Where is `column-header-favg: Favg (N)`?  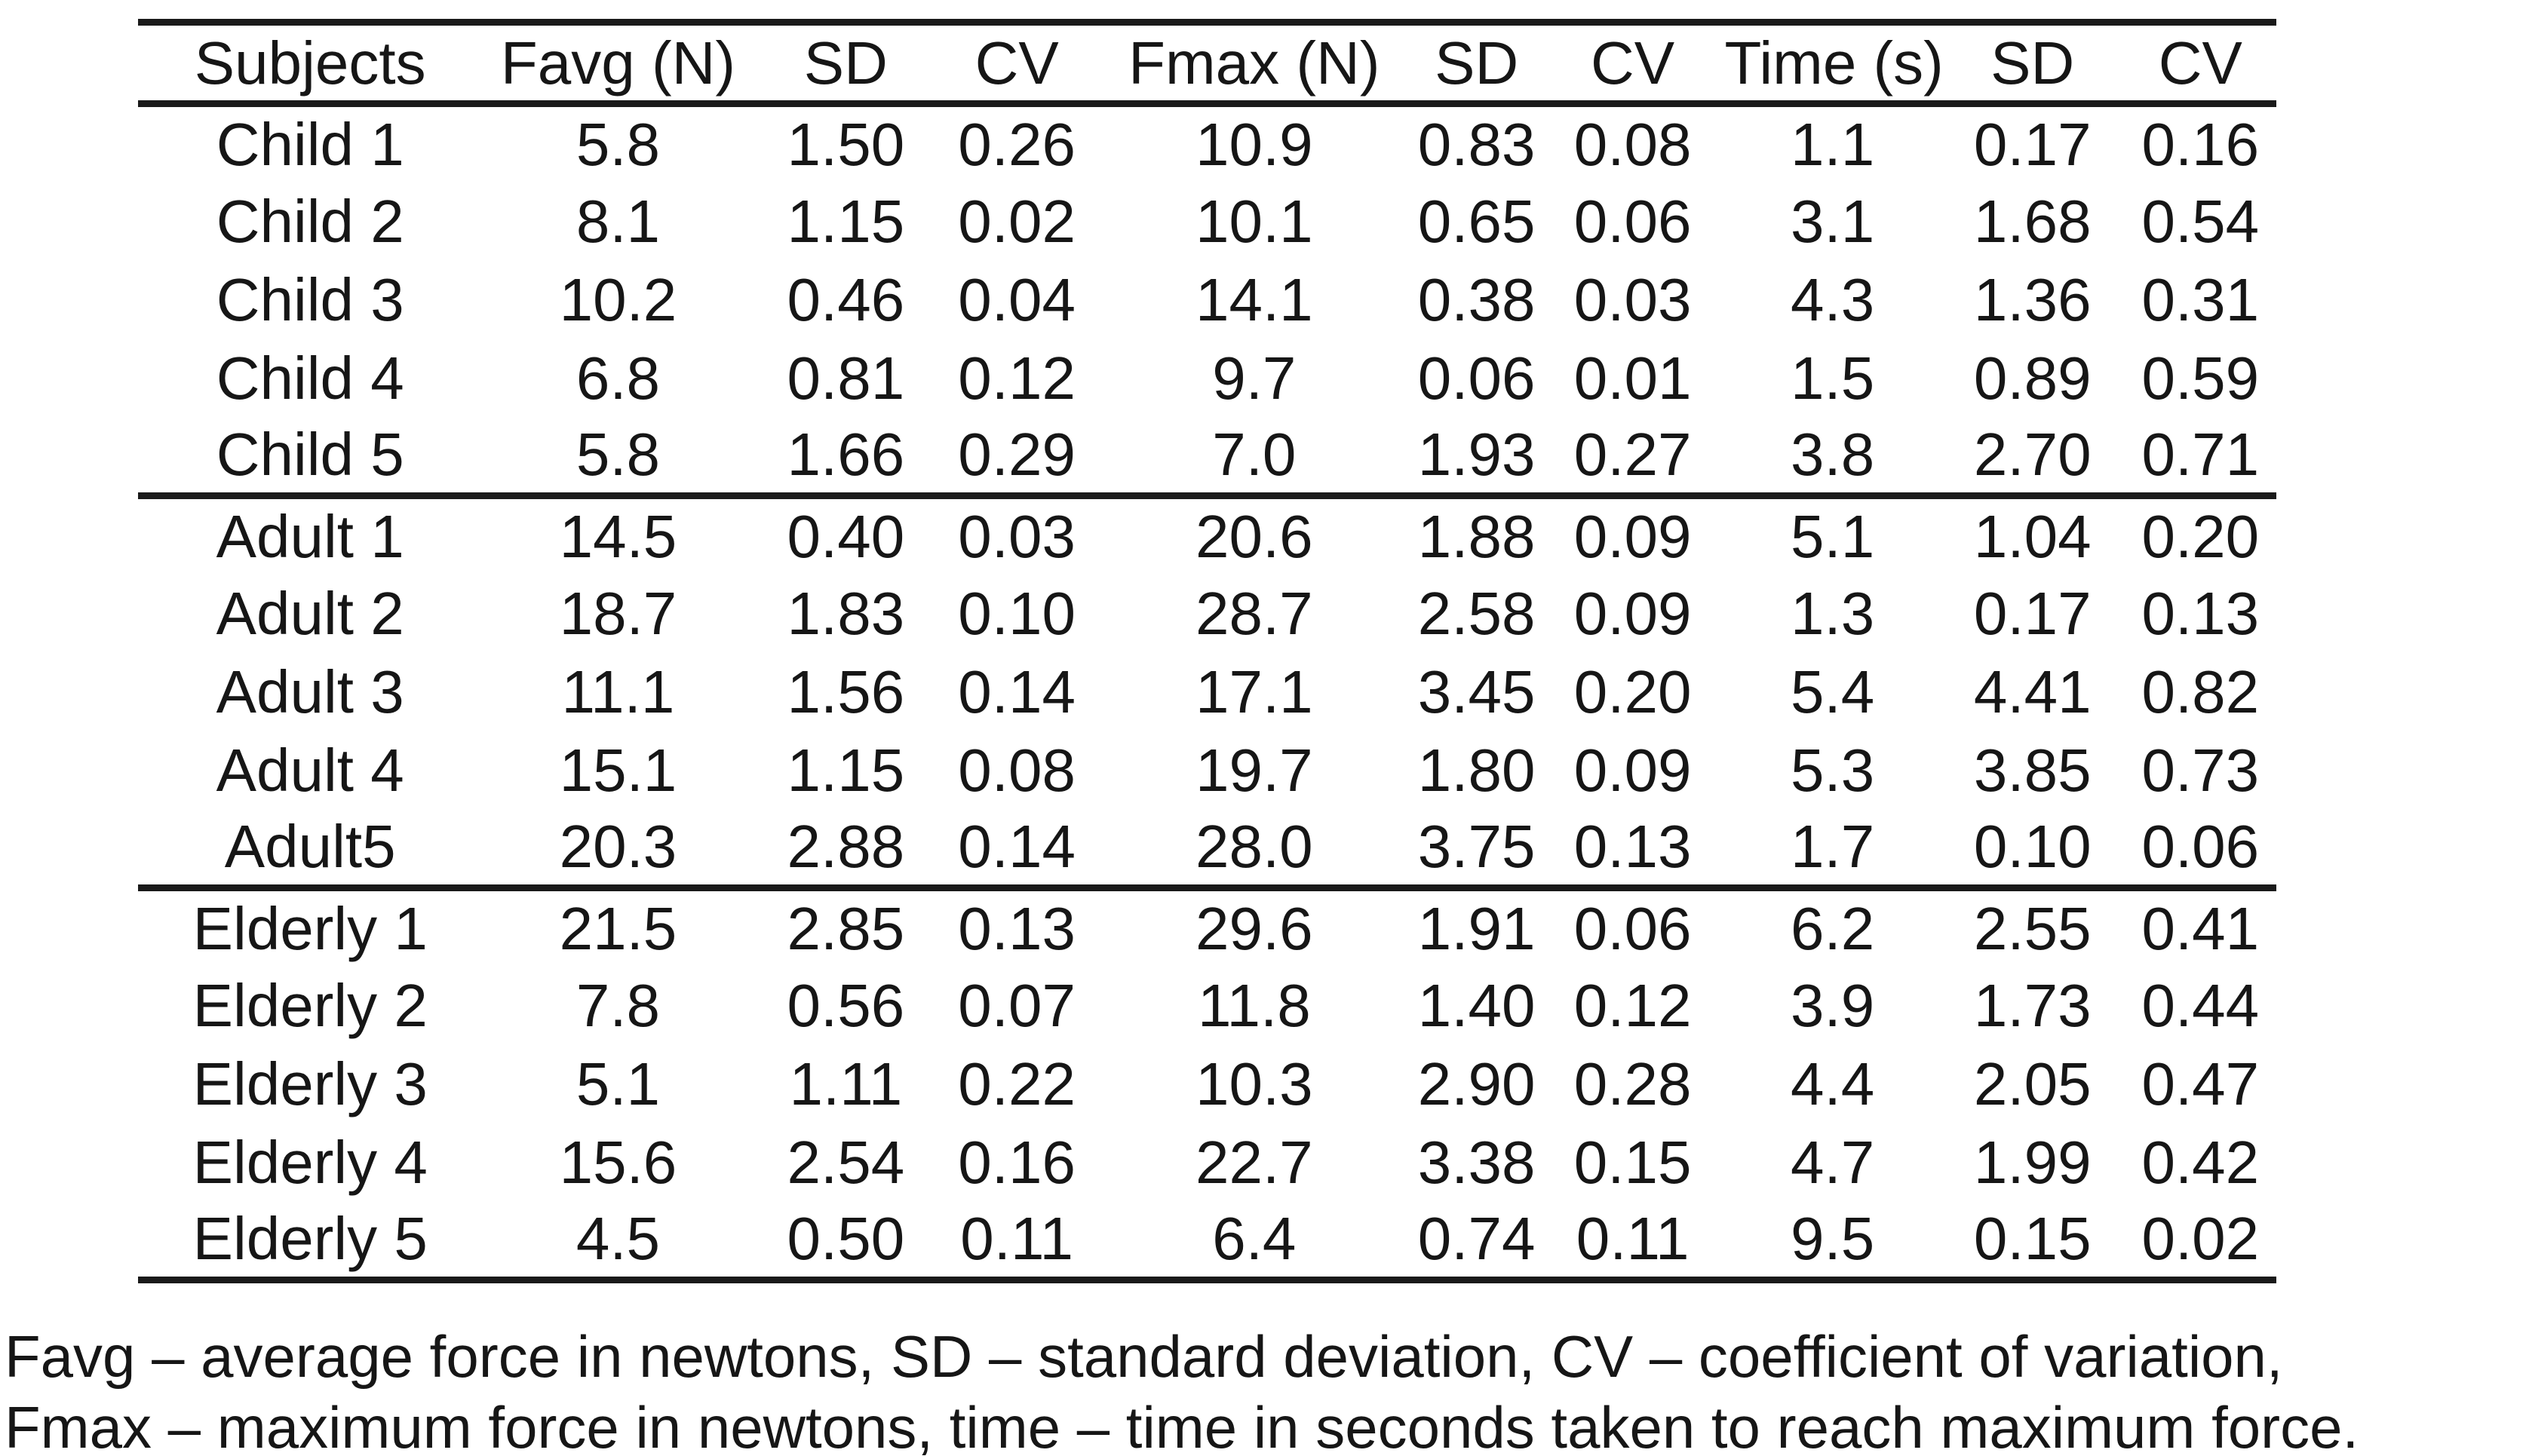 column-header-favg: Favg (N) is located at coordinates (617, 63).